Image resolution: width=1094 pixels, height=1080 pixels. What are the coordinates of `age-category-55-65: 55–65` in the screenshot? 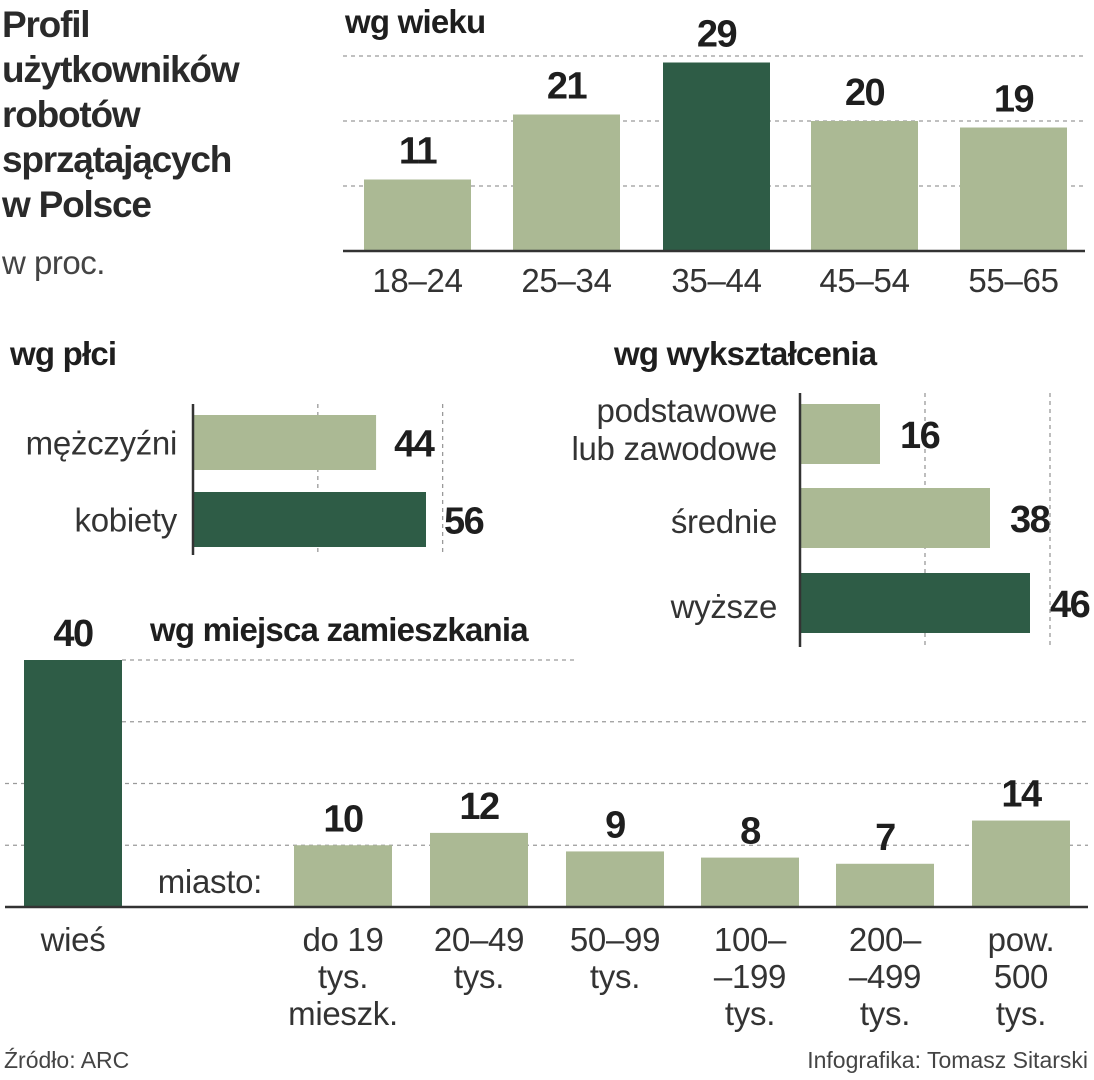 It's located at (1013, 280).